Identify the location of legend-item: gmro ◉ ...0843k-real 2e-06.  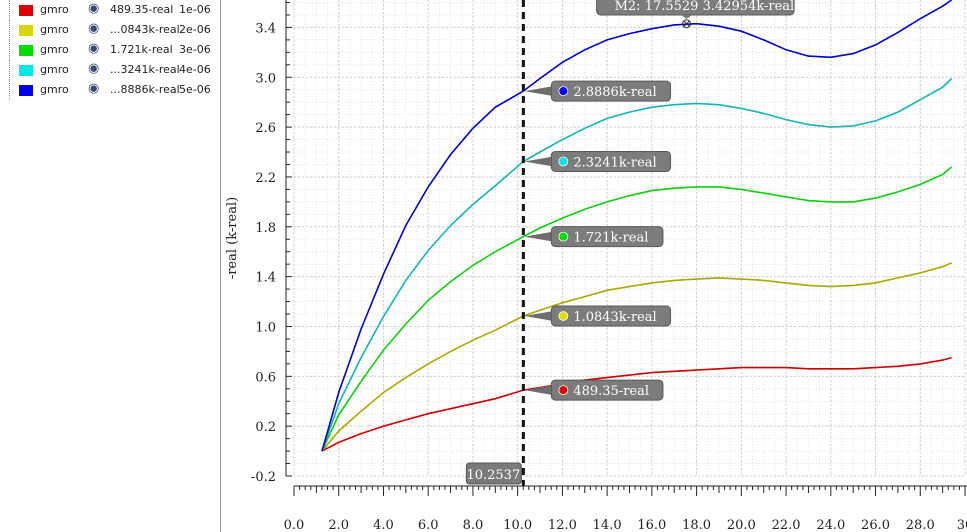
(110, 30).